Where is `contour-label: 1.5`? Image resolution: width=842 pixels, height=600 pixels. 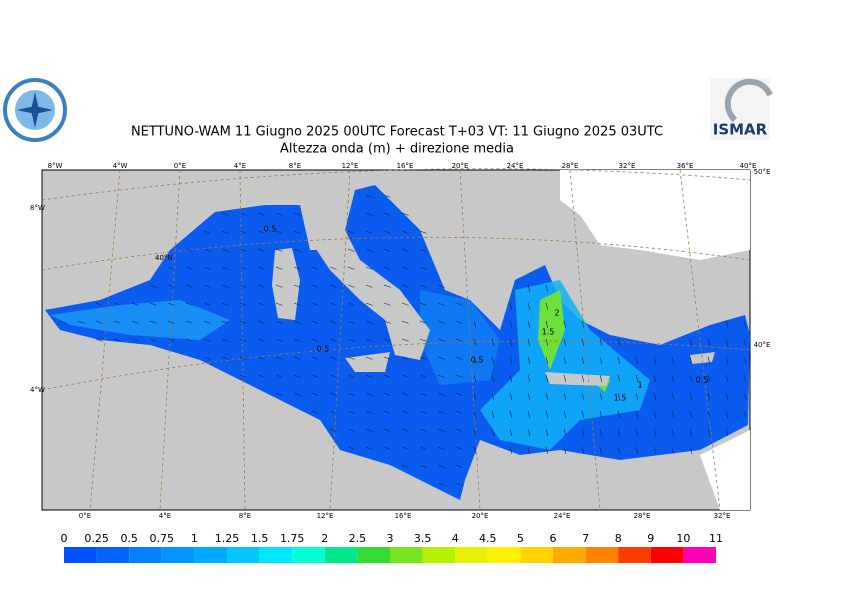
contour-label: 1.5 is located at coordinates (548, 332).